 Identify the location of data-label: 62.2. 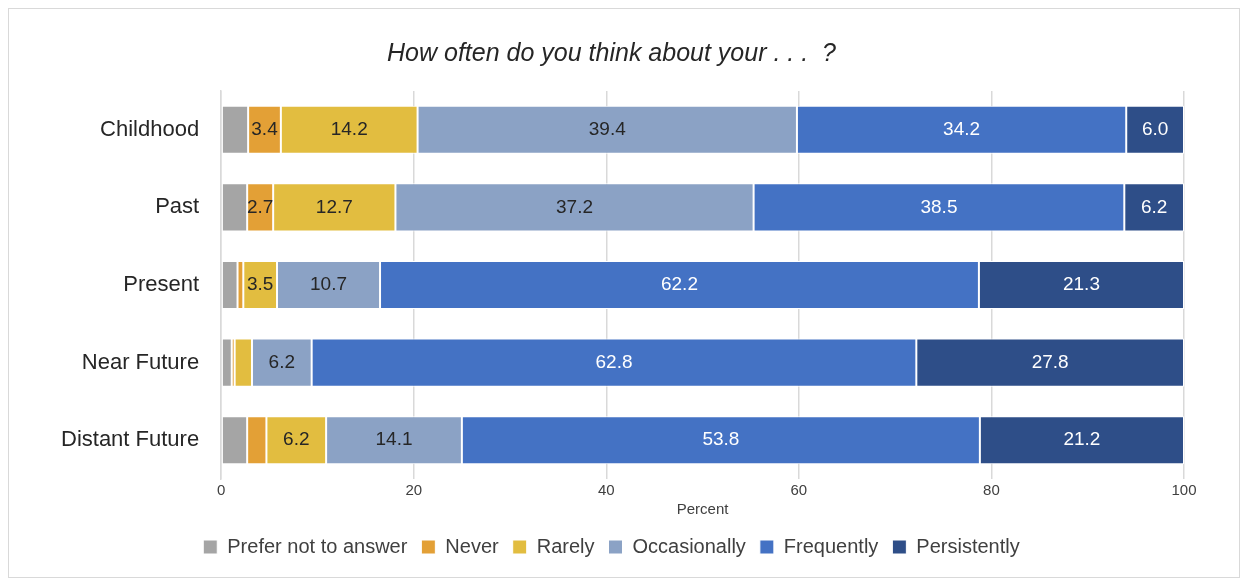
(679, 284).